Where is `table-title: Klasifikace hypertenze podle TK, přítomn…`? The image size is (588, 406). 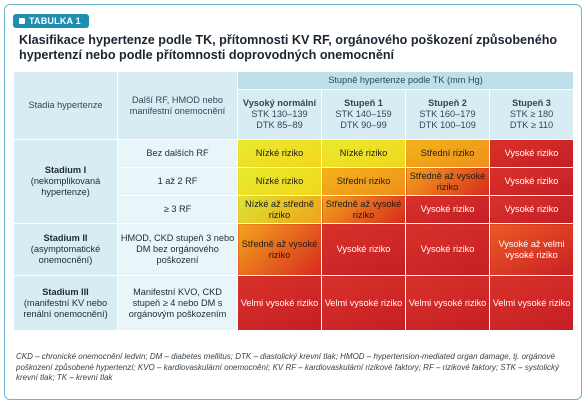
table-title: Klasifikace hypertenze podle TK, přítomn… is located at coordinates (288, 47).